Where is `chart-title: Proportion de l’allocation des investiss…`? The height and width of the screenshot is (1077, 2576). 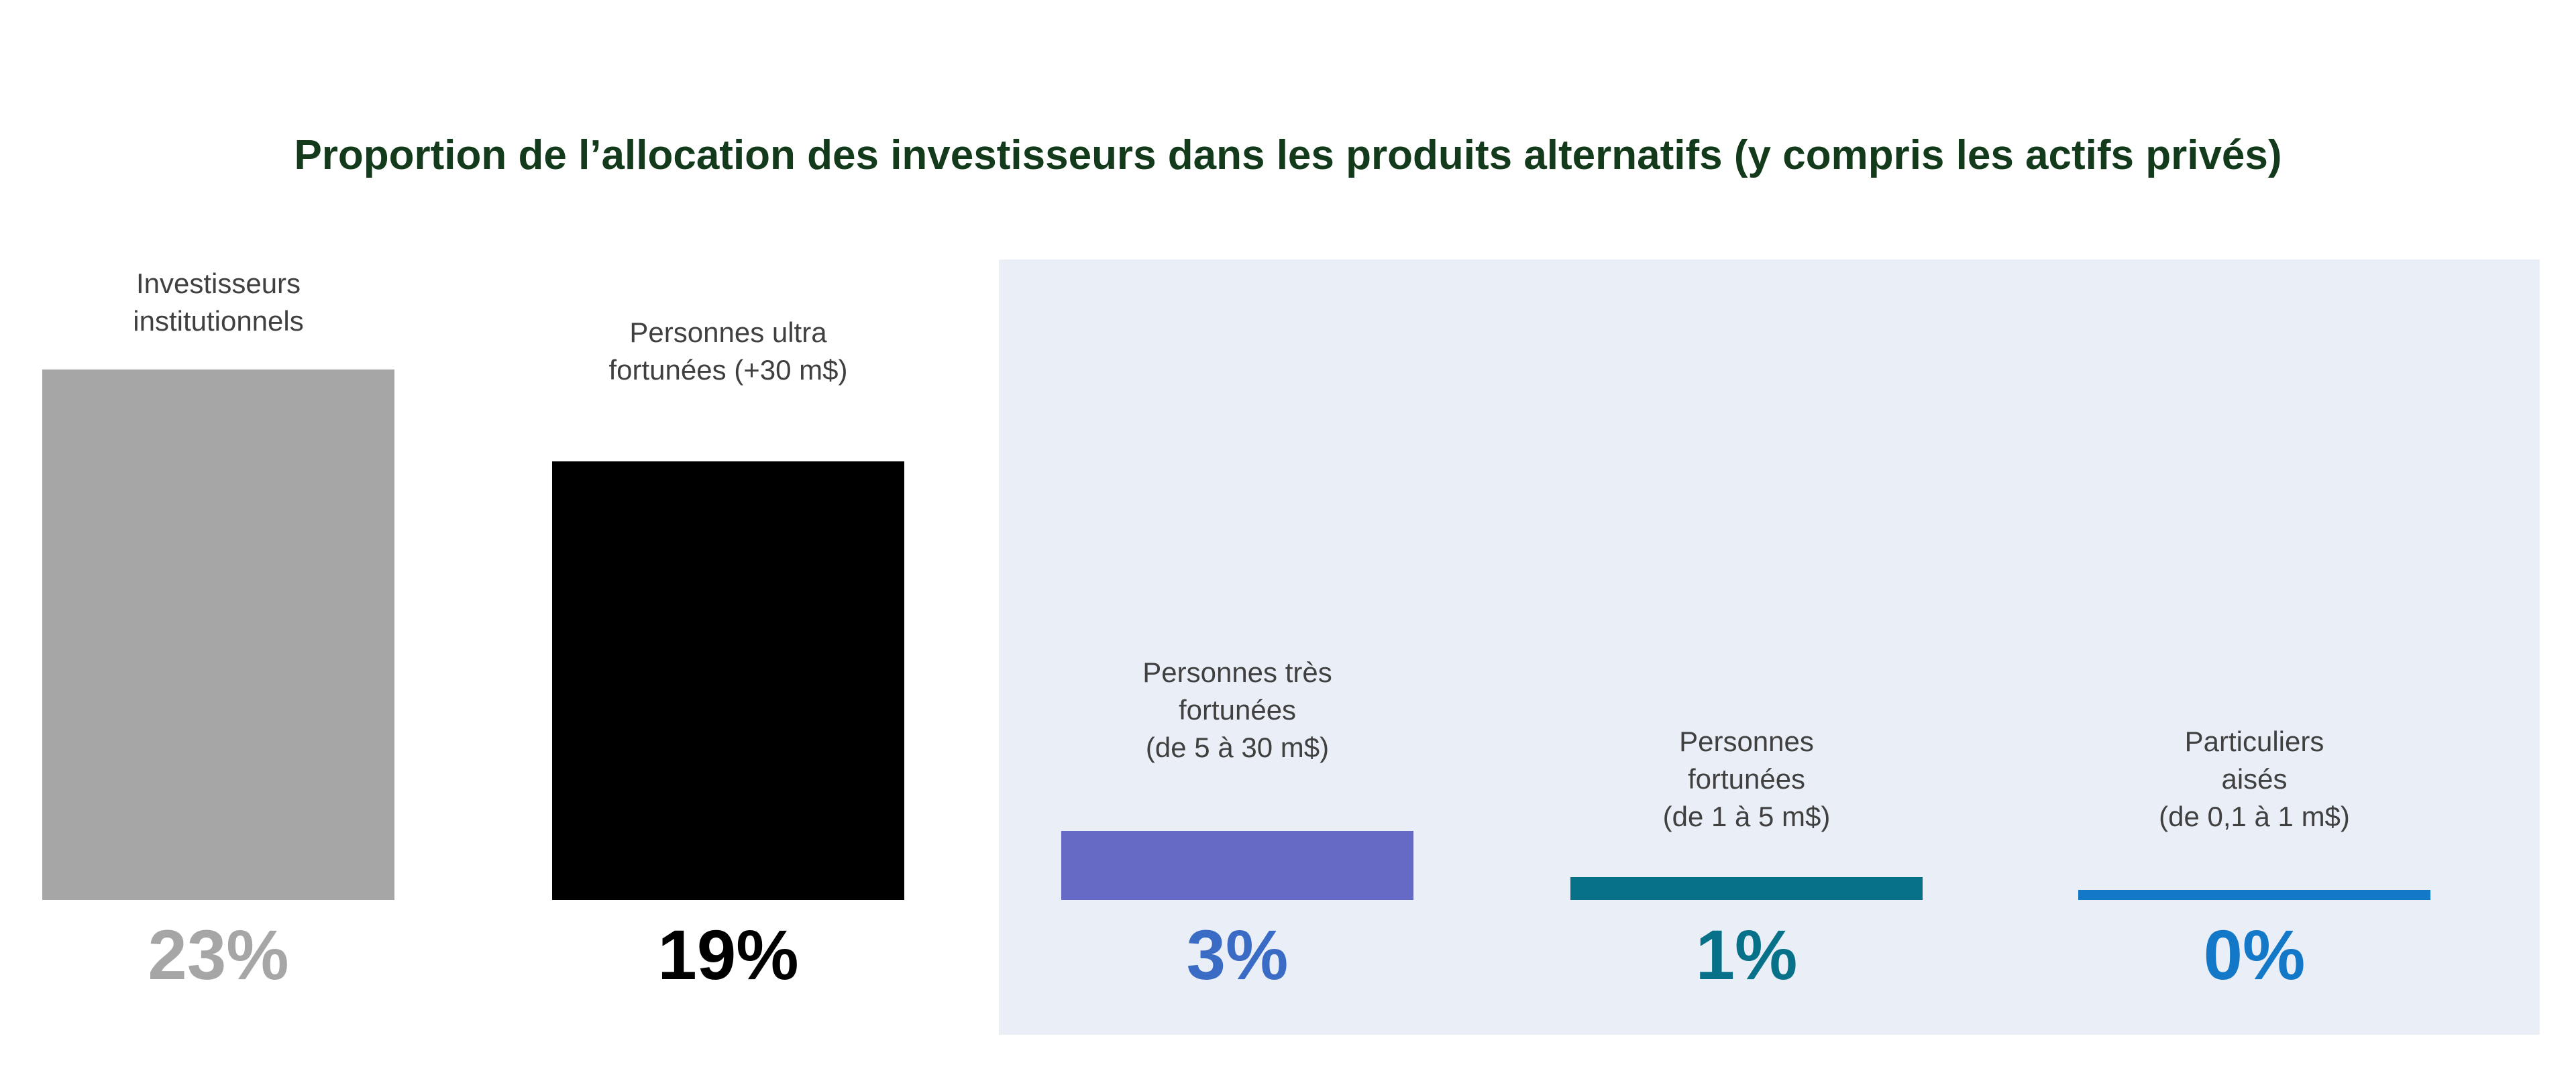 chart-title: Proportion de l’allocation des investiss… is located at coordinates (1288, 155).